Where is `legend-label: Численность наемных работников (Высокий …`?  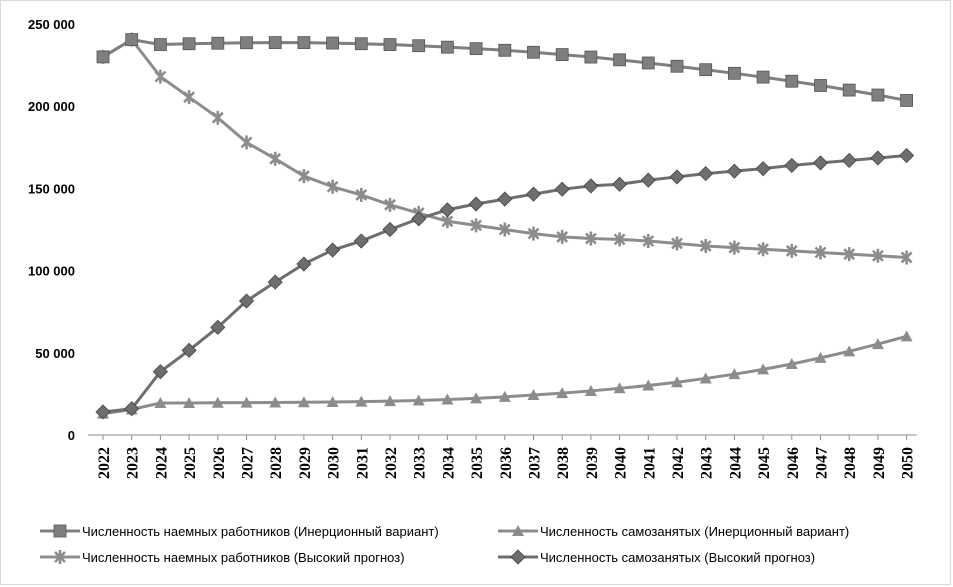
legend-label: Численность наемных работников (Высокий … is located at coordinates (243, 557).